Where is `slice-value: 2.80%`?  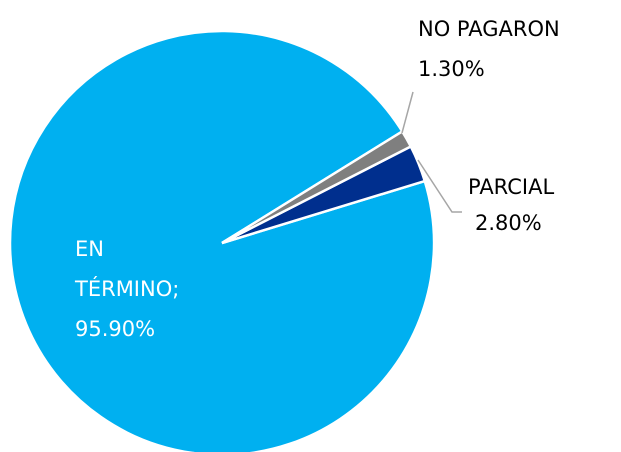 slice-value: 2.80% is located at coordinates (508, 223).